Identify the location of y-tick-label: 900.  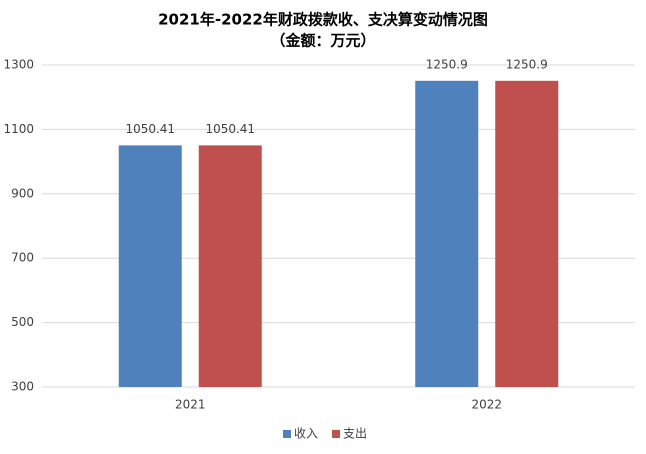
(22, 193).